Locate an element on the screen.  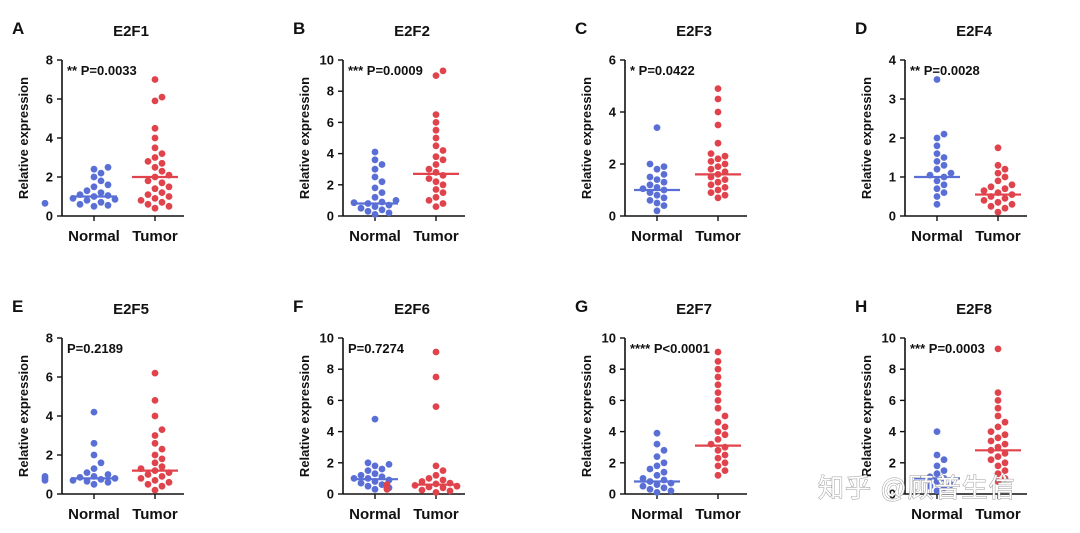
p-value-annotation: * P=0.0422 is located at coordinates (662, 70).